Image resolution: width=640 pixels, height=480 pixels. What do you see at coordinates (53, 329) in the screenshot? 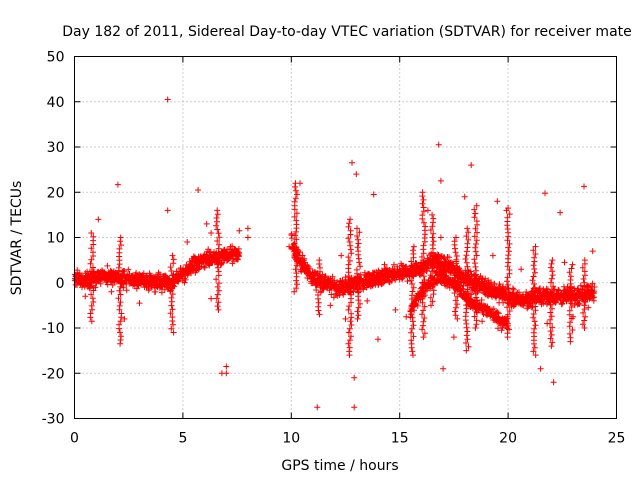
I see `y-tick-label: -10` at bounding box center [53, 329].